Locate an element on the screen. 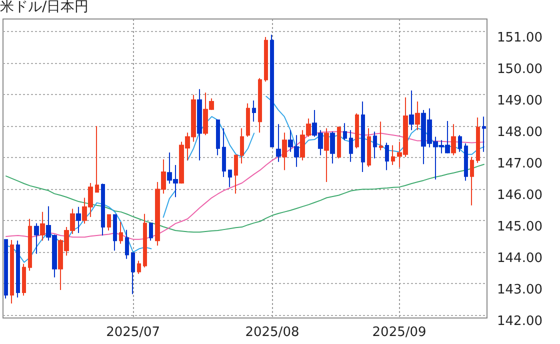 This screenshot has width=560, height=344. y-tick-label: 151.00 is located at coordinates (519, 38).